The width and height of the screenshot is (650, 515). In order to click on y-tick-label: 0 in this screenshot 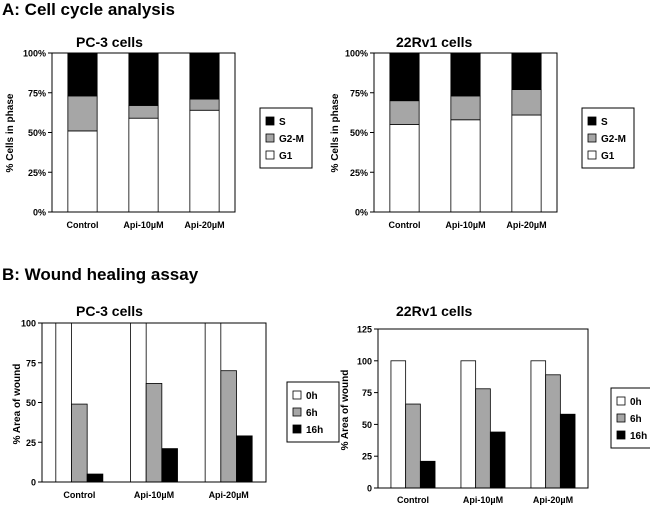, I will do `click(33, 483)`.